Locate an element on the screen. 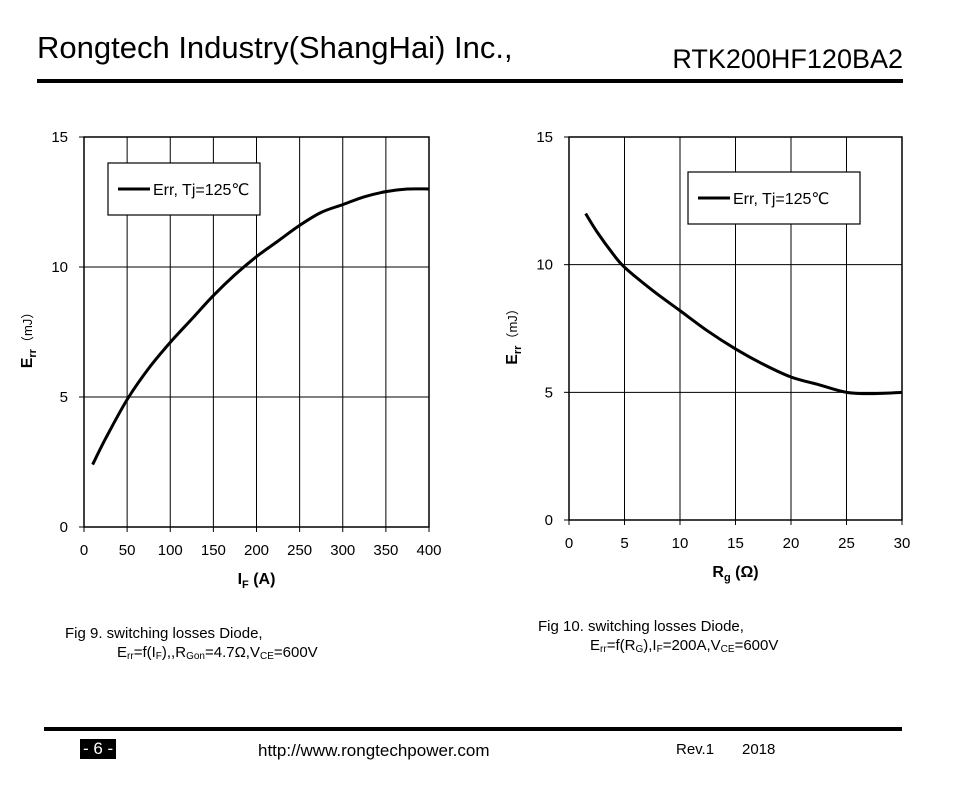  footer-year: 2018 is located at coordinates (759, 749).